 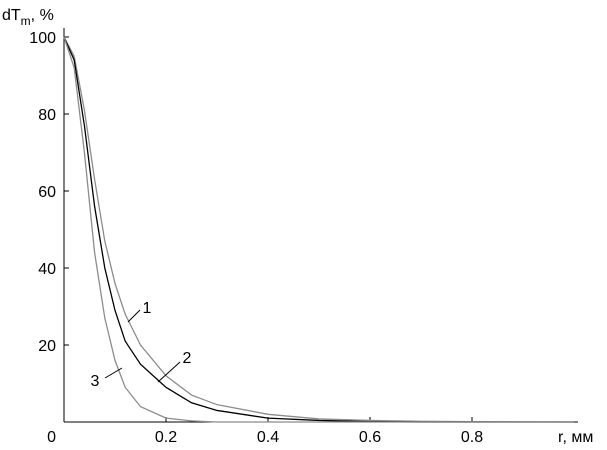 I want to click on y-tick-label: 80, so click(x=47, y=115).